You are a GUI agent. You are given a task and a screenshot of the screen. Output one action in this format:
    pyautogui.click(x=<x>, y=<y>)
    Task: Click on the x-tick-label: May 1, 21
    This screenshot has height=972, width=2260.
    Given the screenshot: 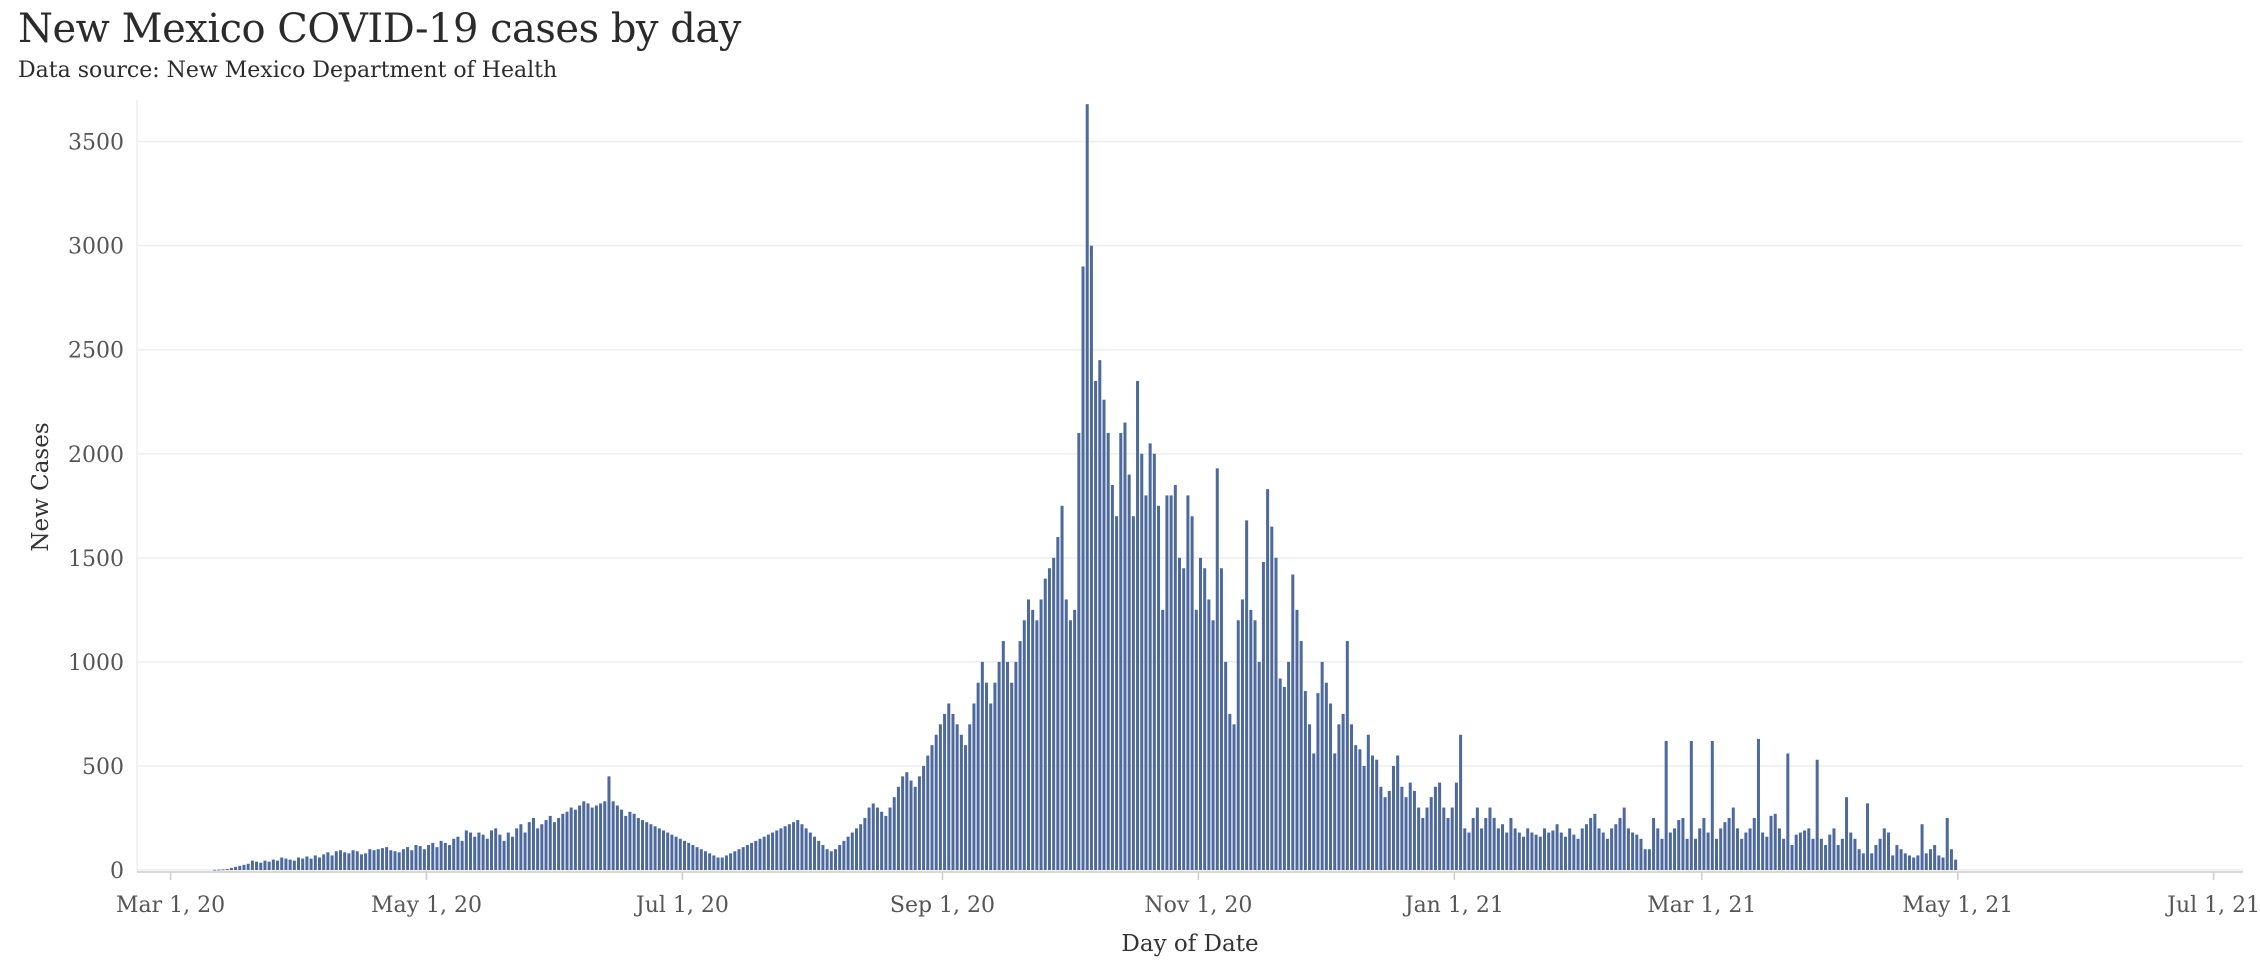 What is the action you would take?
    pyautogui.click(x=1957, y=905)
    